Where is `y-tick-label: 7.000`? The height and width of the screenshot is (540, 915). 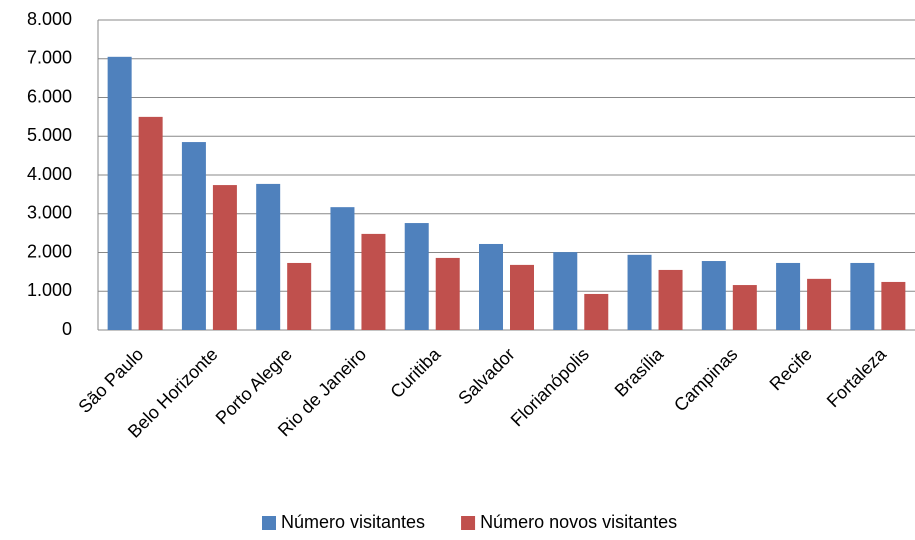
y-tick-label: 7.000 is located at coordinates (49, 58).